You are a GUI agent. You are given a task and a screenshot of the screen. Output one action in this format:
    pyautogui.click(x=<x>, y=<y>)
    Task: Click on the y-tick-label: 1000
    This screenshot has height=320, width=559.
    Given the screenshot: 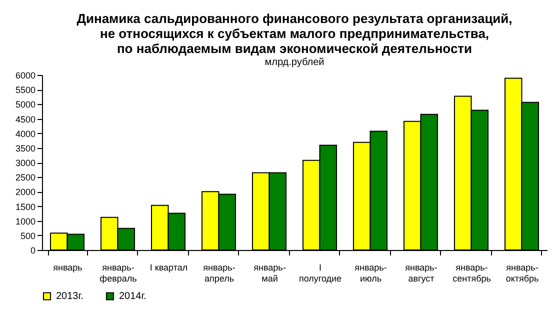 What is the action you would take?
    pyautogui.click(x=25, y=221)
    